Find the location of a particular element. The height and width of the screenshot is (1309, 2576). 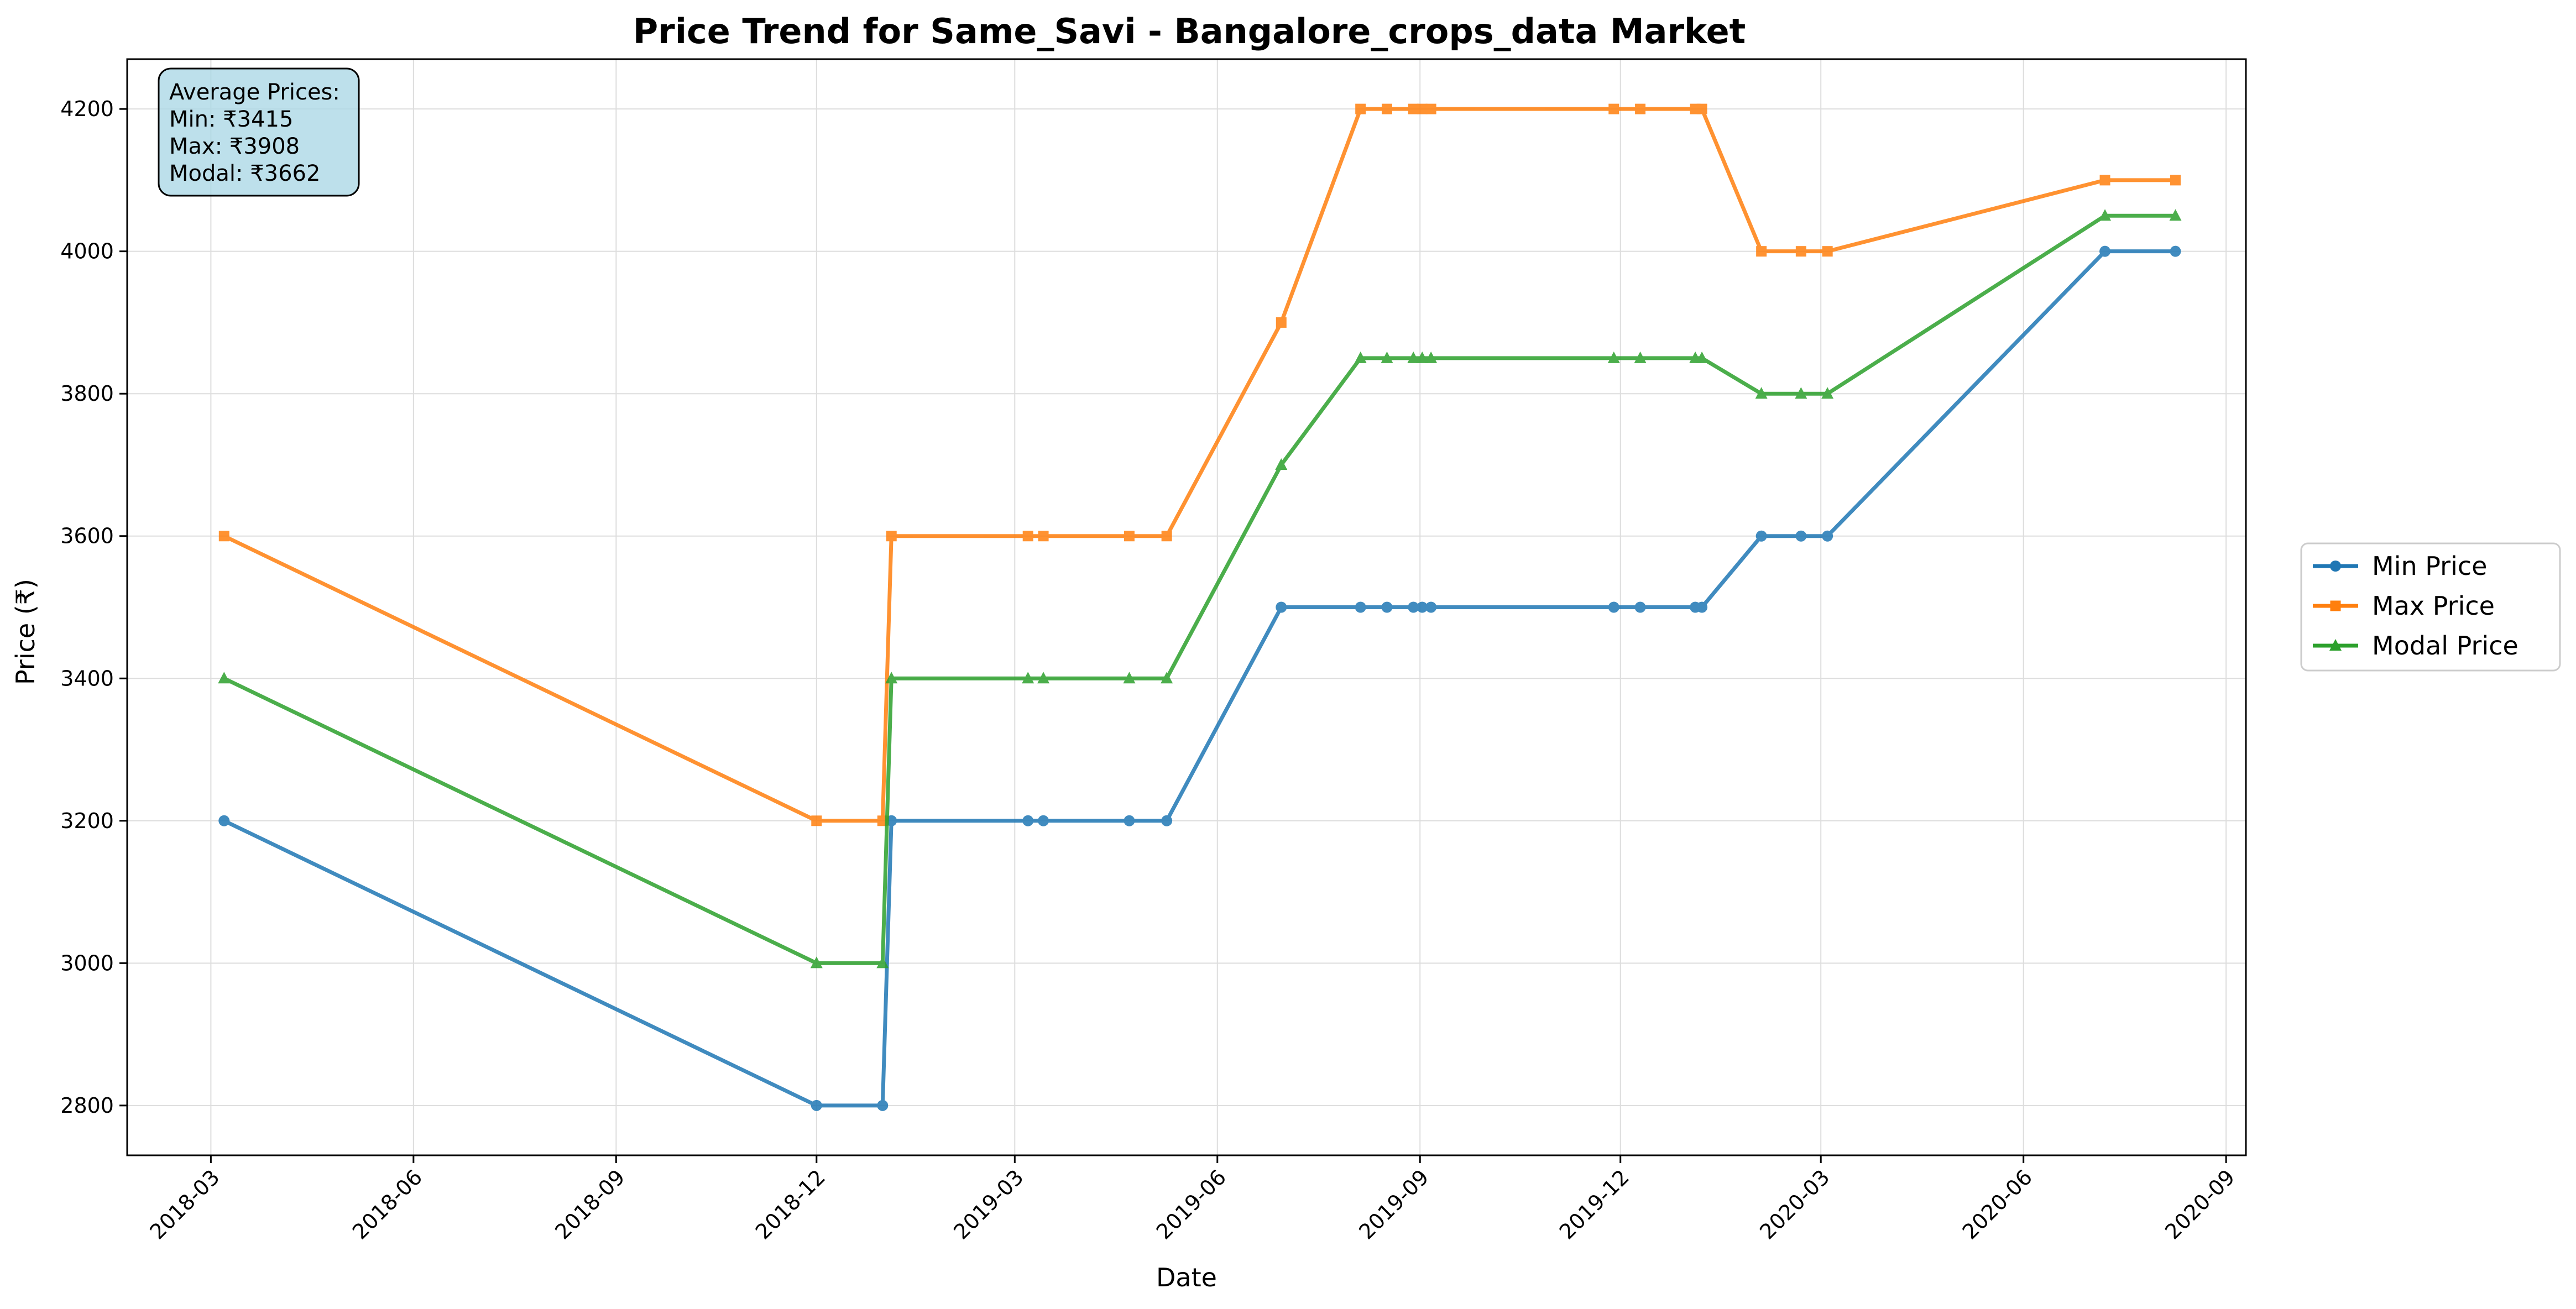

average-prices-box-background is located at coordinates (259, 132).